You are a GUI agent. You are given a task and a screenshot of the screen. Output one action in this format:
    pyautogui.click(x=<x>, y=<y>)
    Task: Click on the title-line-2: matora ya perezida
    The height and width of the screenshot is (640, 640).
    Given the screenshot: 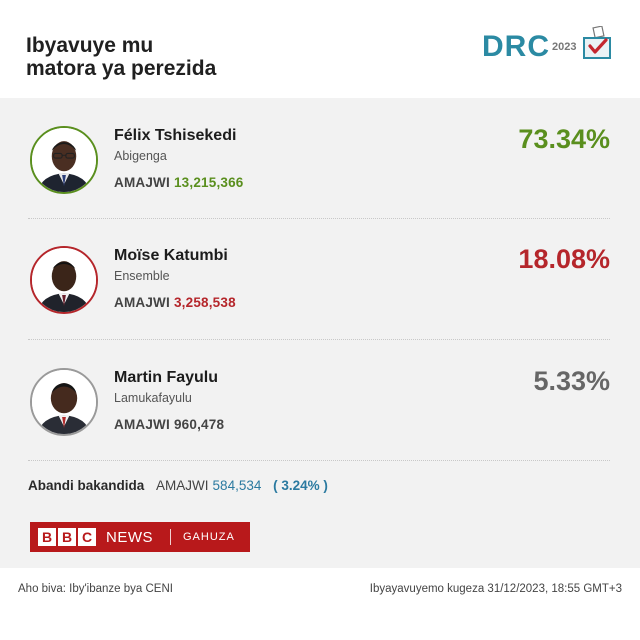 What is the action you would take?
    pyautogui.click(x=121, y=68)
    